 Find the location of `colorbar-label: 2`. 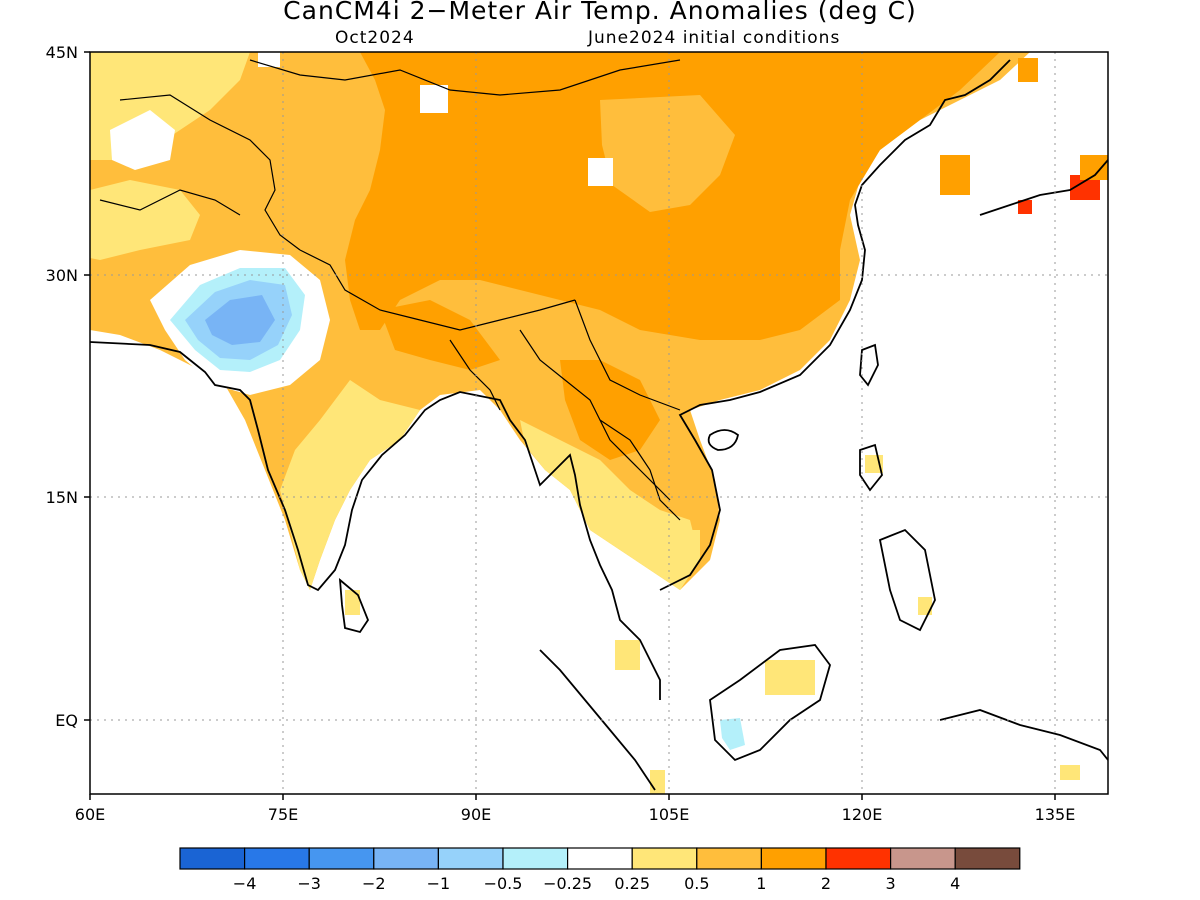

colorbar-label: 2 is located at coordinates (826, 883).